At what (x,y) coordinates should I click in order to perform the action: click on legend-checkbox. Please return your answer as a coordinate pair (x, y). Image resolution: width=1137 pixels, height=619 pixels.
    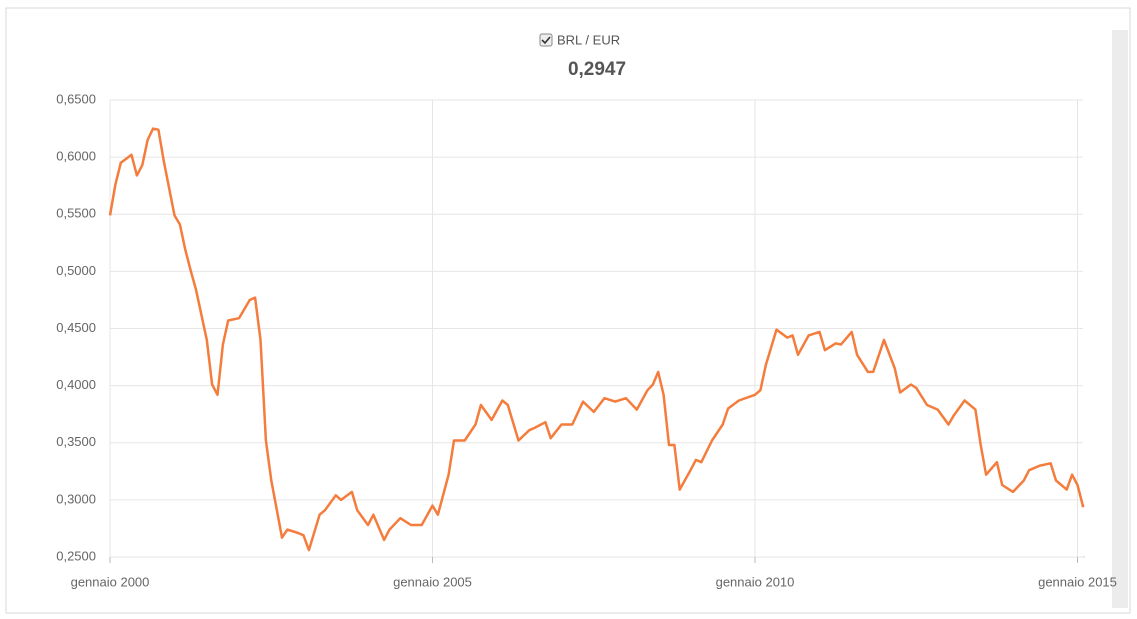
    Looking at the image, I should click on (546, 40).